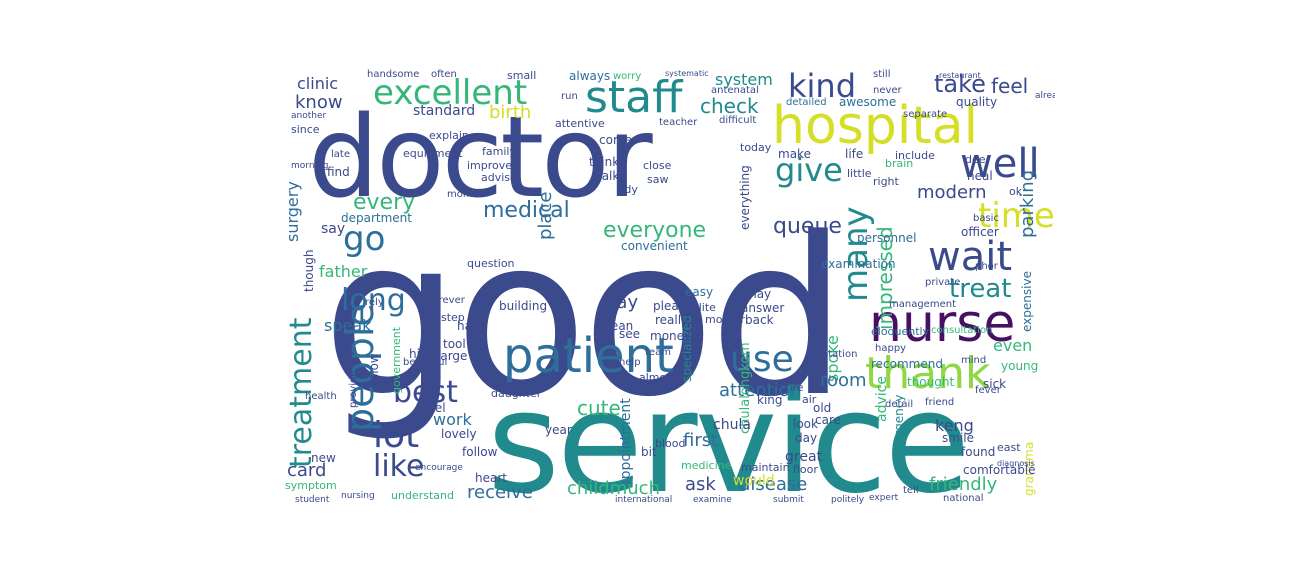  Describe the element at coordinates (580, 123) in the screenshot. I see `word-attentive: attentive` at that location.